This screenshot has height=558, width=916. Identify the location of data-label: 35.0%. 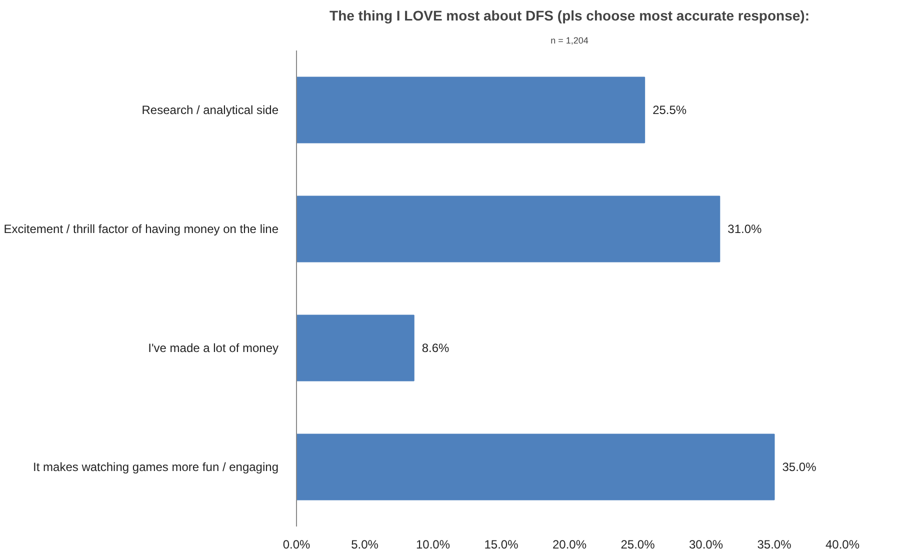
(799, 467).